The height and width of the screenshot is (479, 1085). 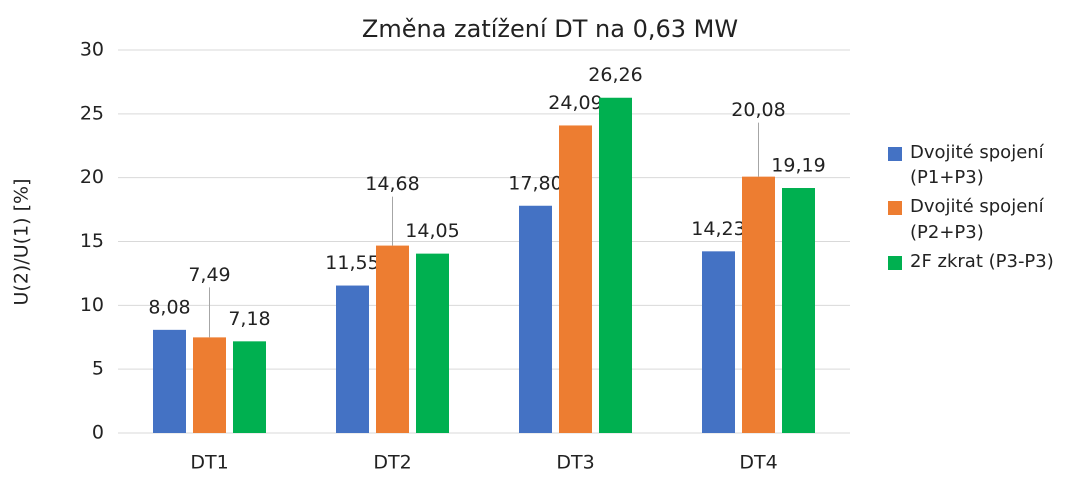 What do you see at coordinates (92, 305) in the screenshot?
I see `y-tick-label: 10` at bounding box center [92, 305].